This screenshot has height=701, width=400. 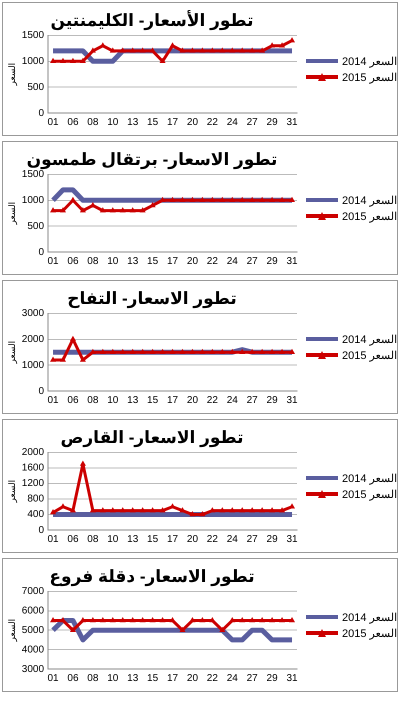 What do you see at coordinates (152, 160) in the screenshot?
I see `chart-title: تطور الاسعار- برتقال طمسون` at bounding box center [152, 160].